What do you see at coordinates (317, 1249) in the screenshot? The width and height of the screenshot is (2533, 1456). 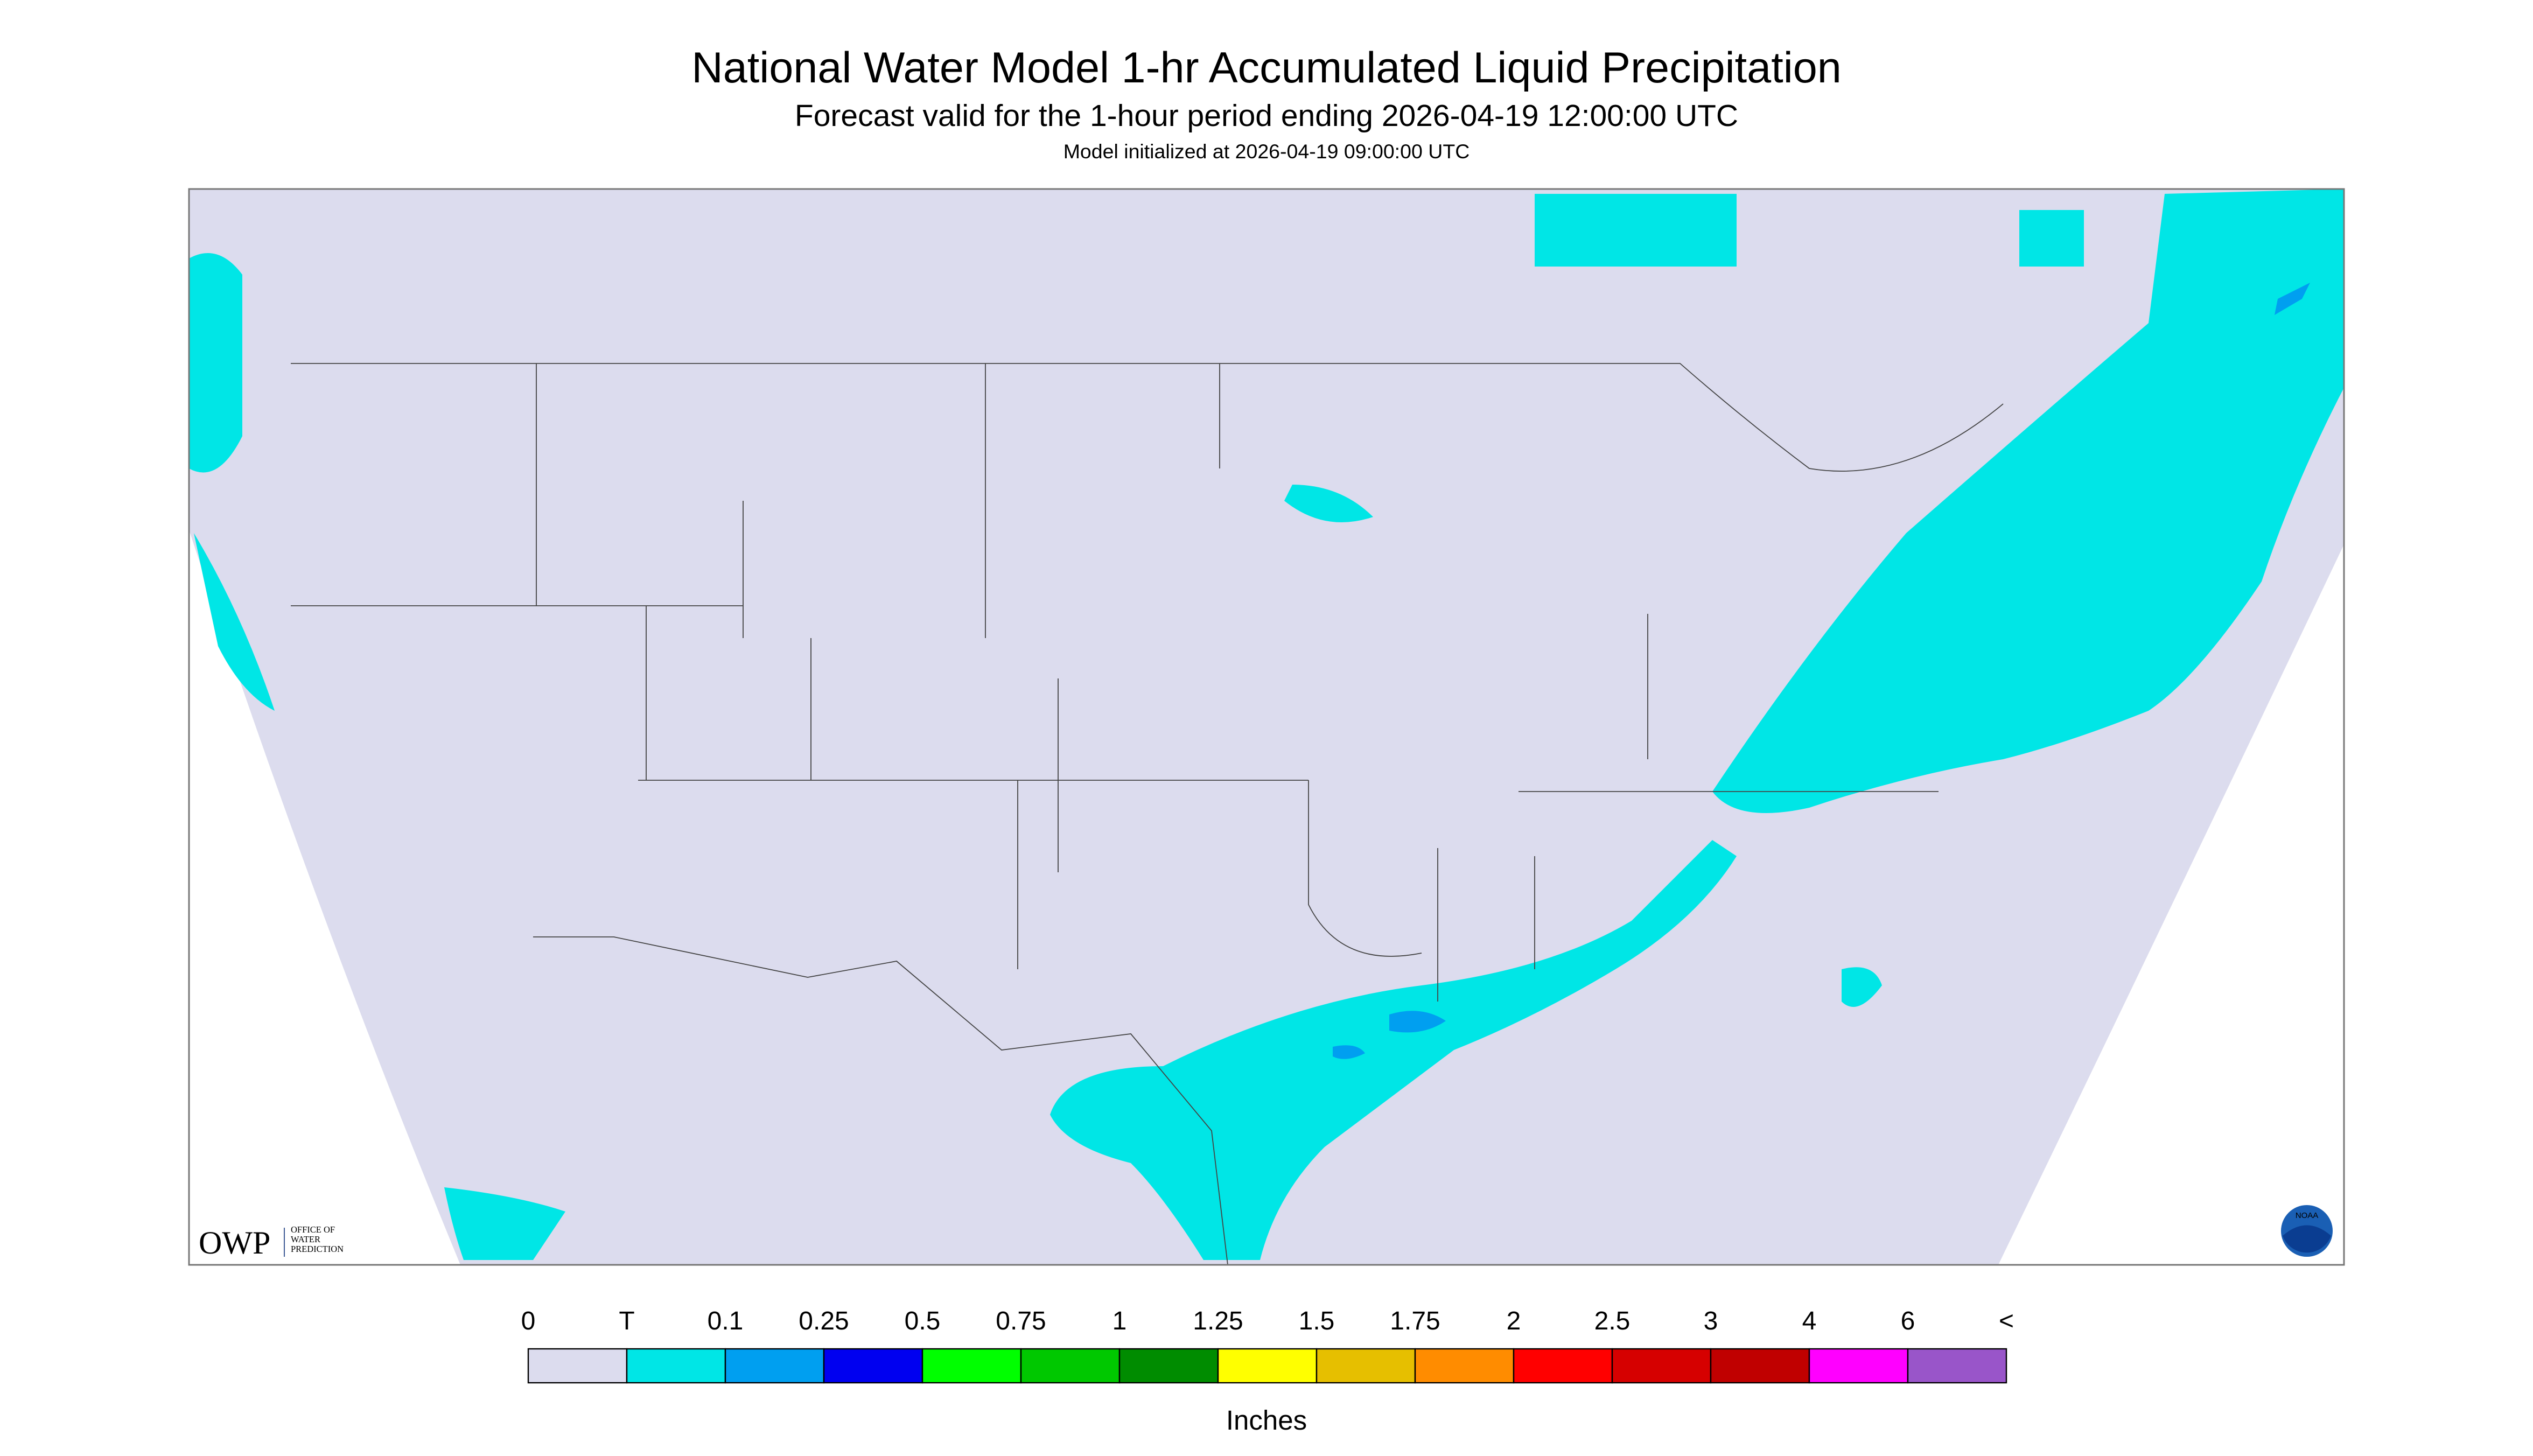 I see `owp-text: PREDICTION` at bounding box center [317, 1249].